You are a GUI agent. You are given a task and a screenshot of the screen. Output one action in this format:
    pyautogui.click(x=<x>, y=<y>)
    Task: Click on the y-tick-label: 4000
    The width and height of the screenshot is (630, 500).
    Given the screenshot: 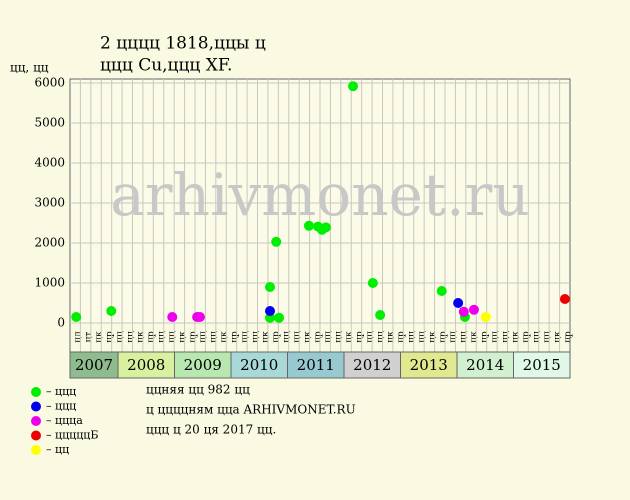 What is the action you would take?
    pyautogui.click(x=49, y=163)
    